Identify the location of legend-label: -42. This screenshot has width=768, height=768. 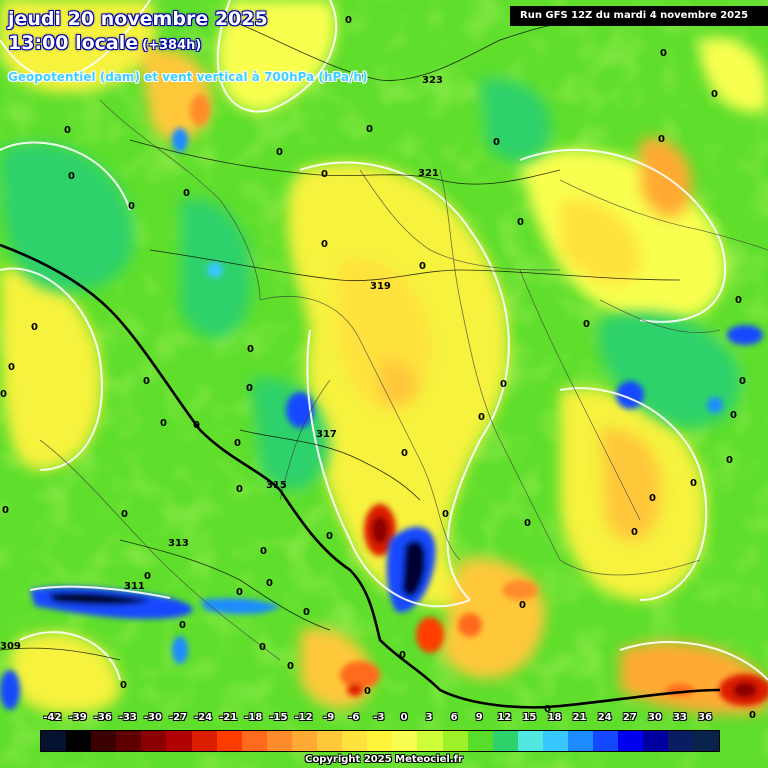
(52, 717).